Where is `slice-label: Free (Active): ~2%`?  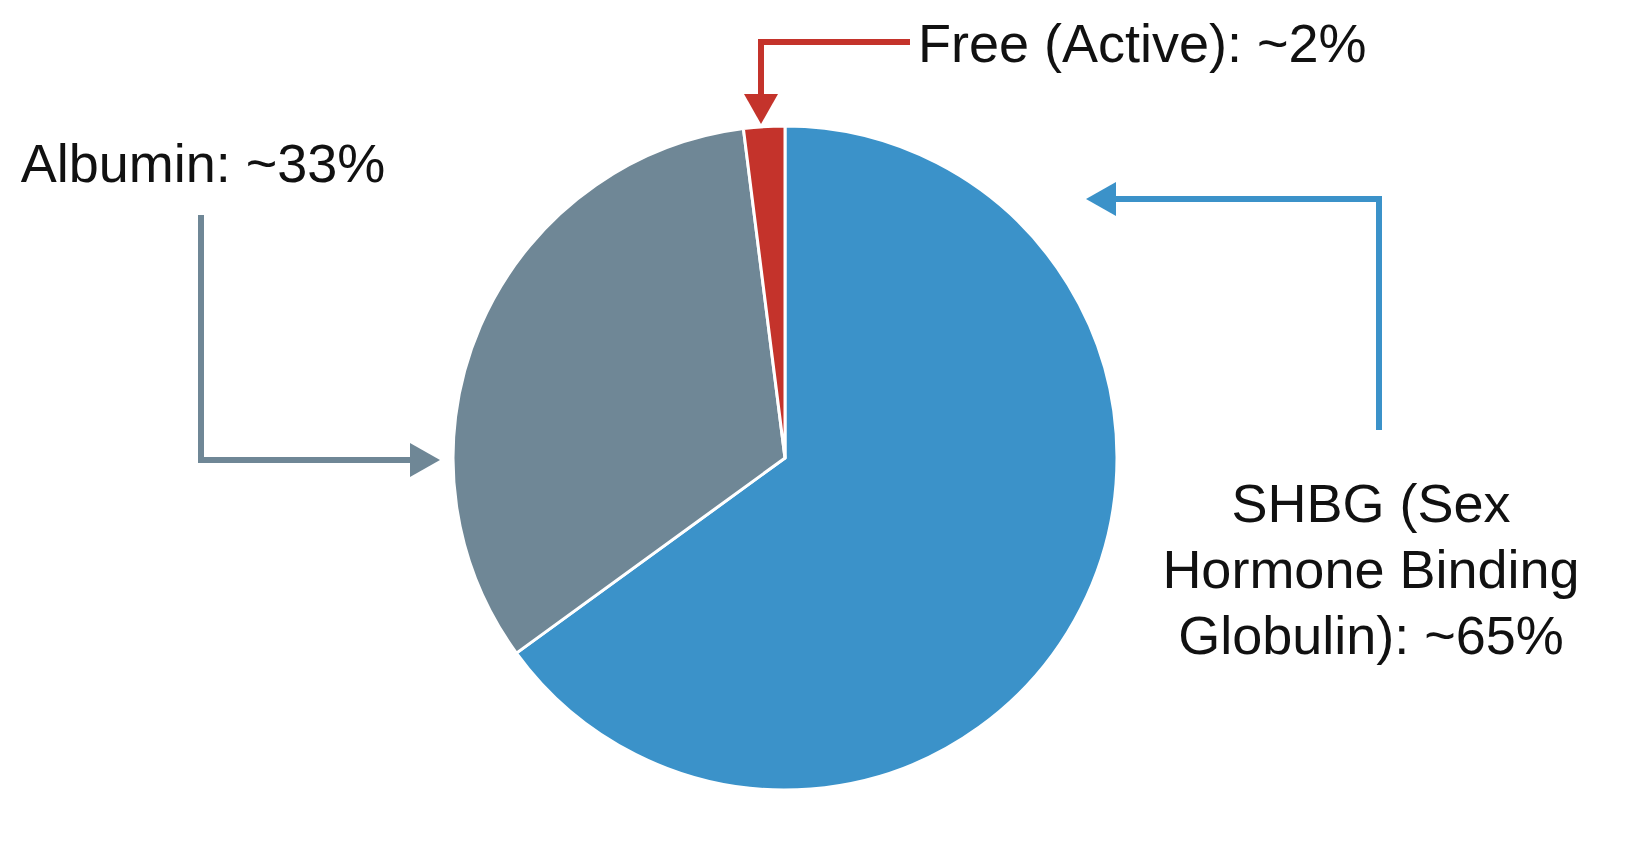 slice-label: Free (Active): ~2% is located at coordinates (1143, 43).